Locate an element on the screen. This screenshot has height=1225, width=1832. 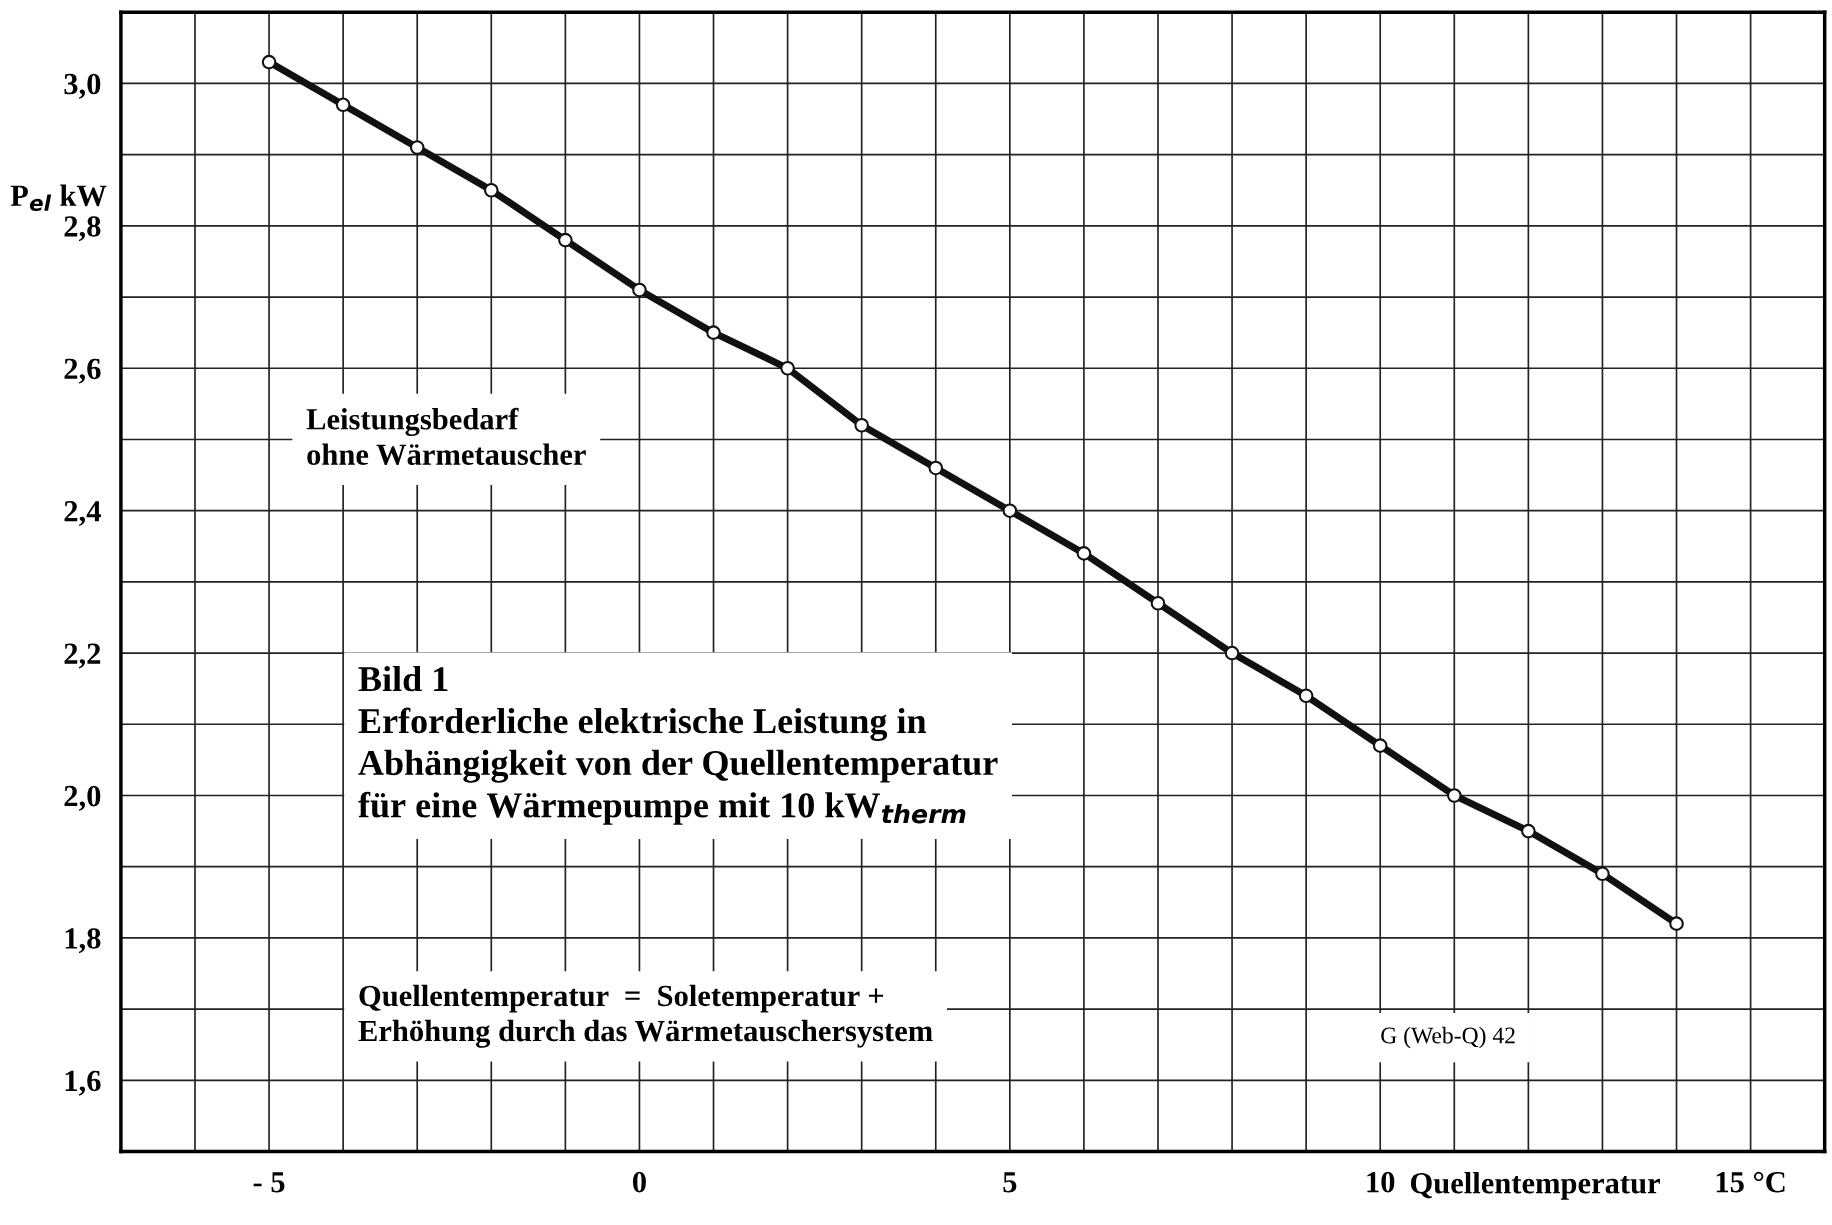
annotation: Bild 1 Erforderliche elektrische Leistung in Abhängigkeit von der Quellentemperatur für eine Wärmepumpe mit 10 kW$_{therm}$ is located at coordinates (678, 745).